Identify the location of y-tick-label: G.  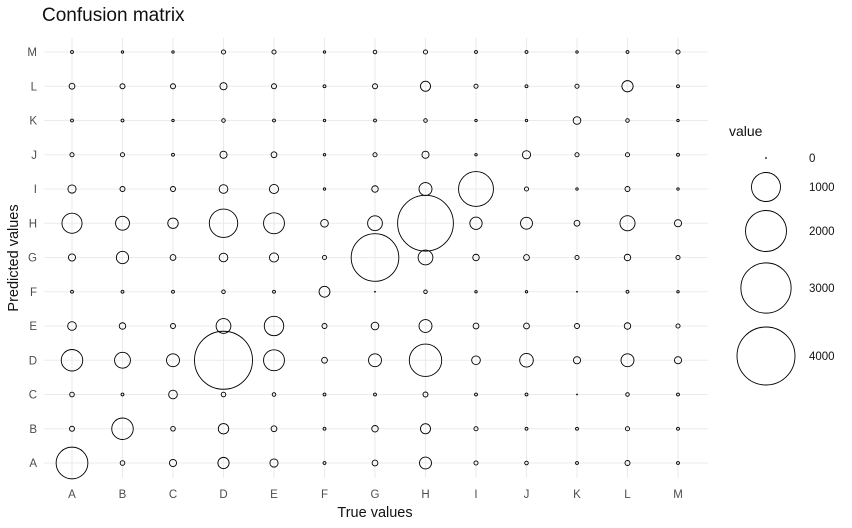
(32, 259).